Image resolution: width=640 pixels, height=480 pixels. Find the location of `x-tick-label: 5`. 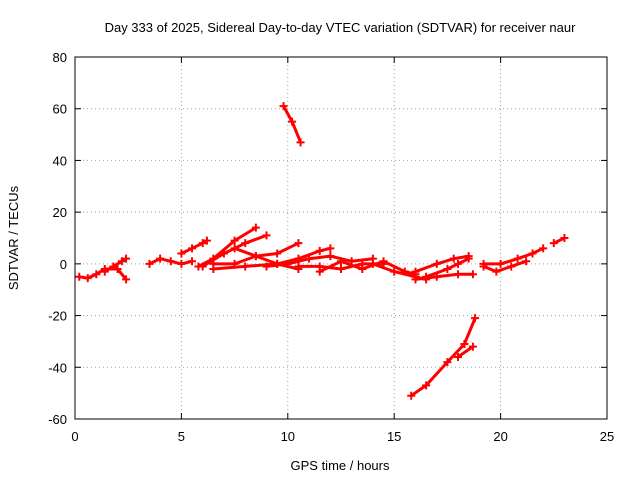

x-tick-label: 5 is located at coordinates (181, 436).